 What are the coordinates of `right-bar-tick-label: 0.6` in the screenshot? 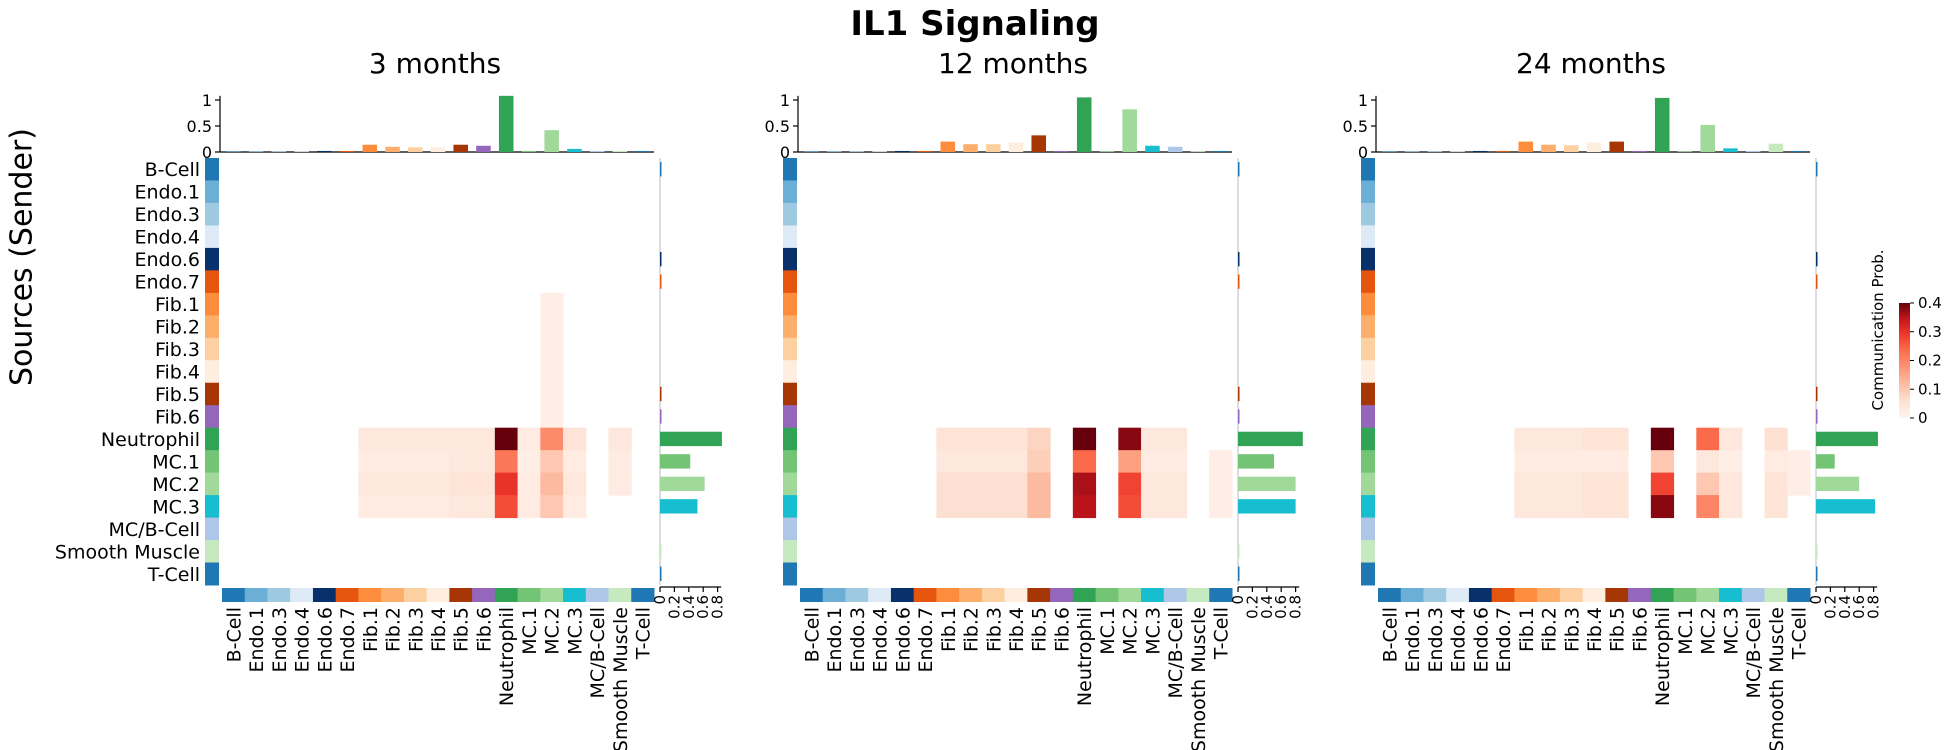 It's located at (1859, 607).